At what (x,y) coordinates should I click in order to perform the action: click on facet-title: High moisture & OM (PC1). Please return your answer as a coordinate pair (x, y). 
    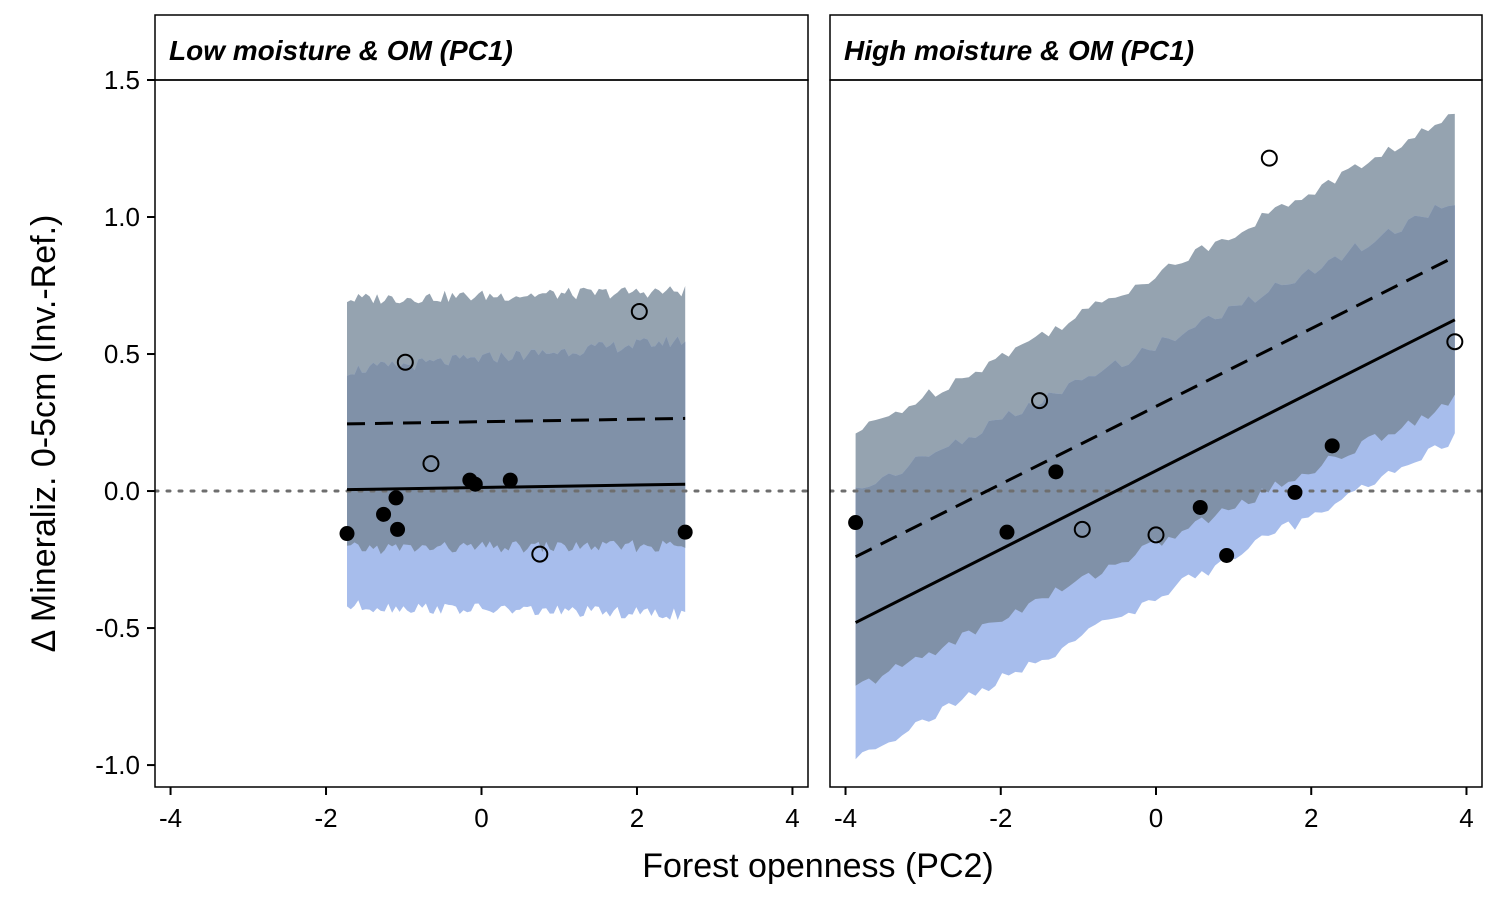
    Looking at the image, I should click on (1019, 50).